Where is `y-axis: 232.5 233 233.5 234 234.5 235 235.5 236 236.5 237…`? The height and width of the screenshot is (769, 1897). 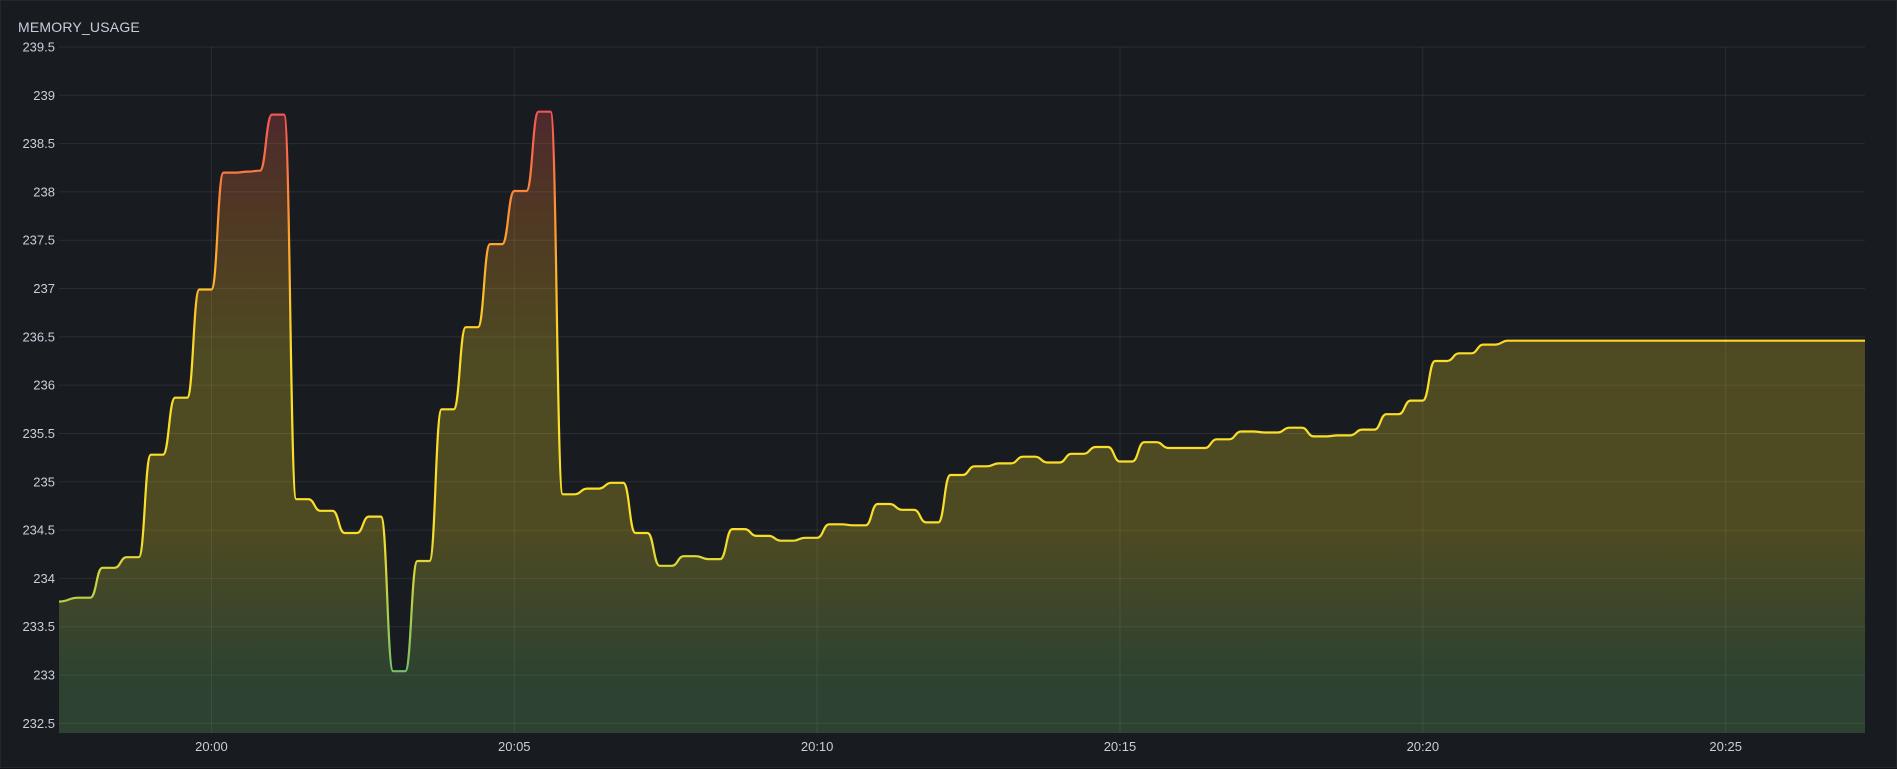
y-axis: 232.5 233 233.5 234 234.5 235 235.5 236 236.5 237… is located at coordinates (38, 385).